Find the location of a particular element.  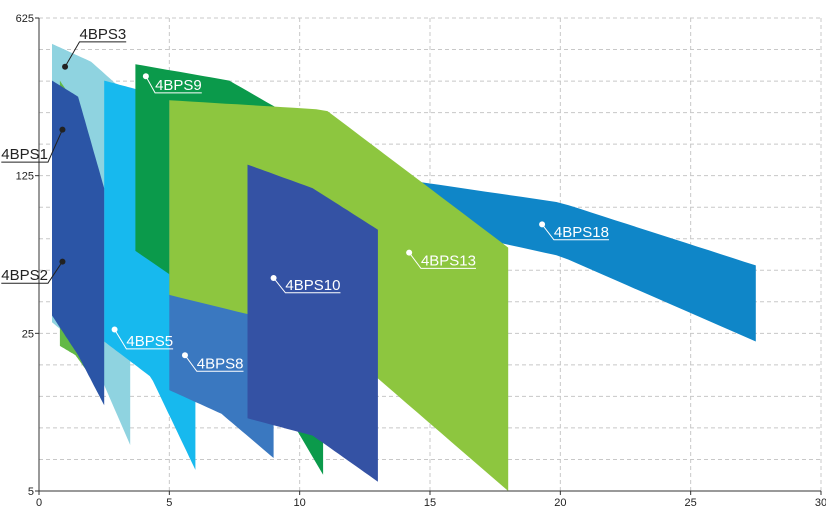

y-tick-label: 25 is located at coordinates (28, 334).